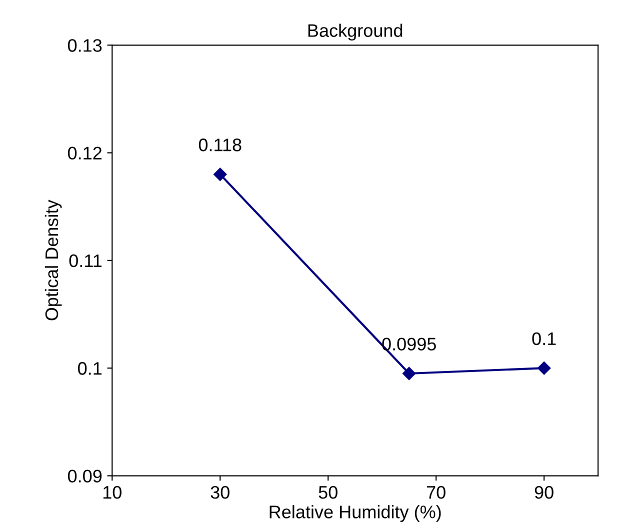 Image resolution: width=623 pixels, height=531 pixels. What do you see at coordinates (355, 32) in the screenshot?
I see `chart-title: Background` at bounding box center [355, 32].